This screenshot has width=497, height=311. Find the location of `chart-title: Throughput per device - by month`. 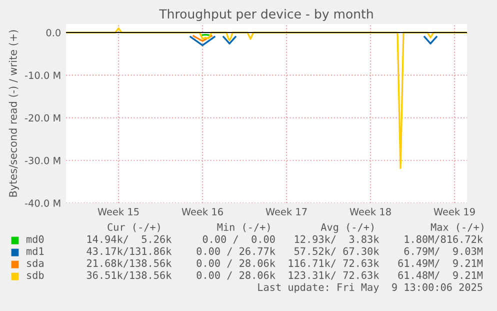

chart-title: Throughput per device - by month is located at coordinates (266, 15).